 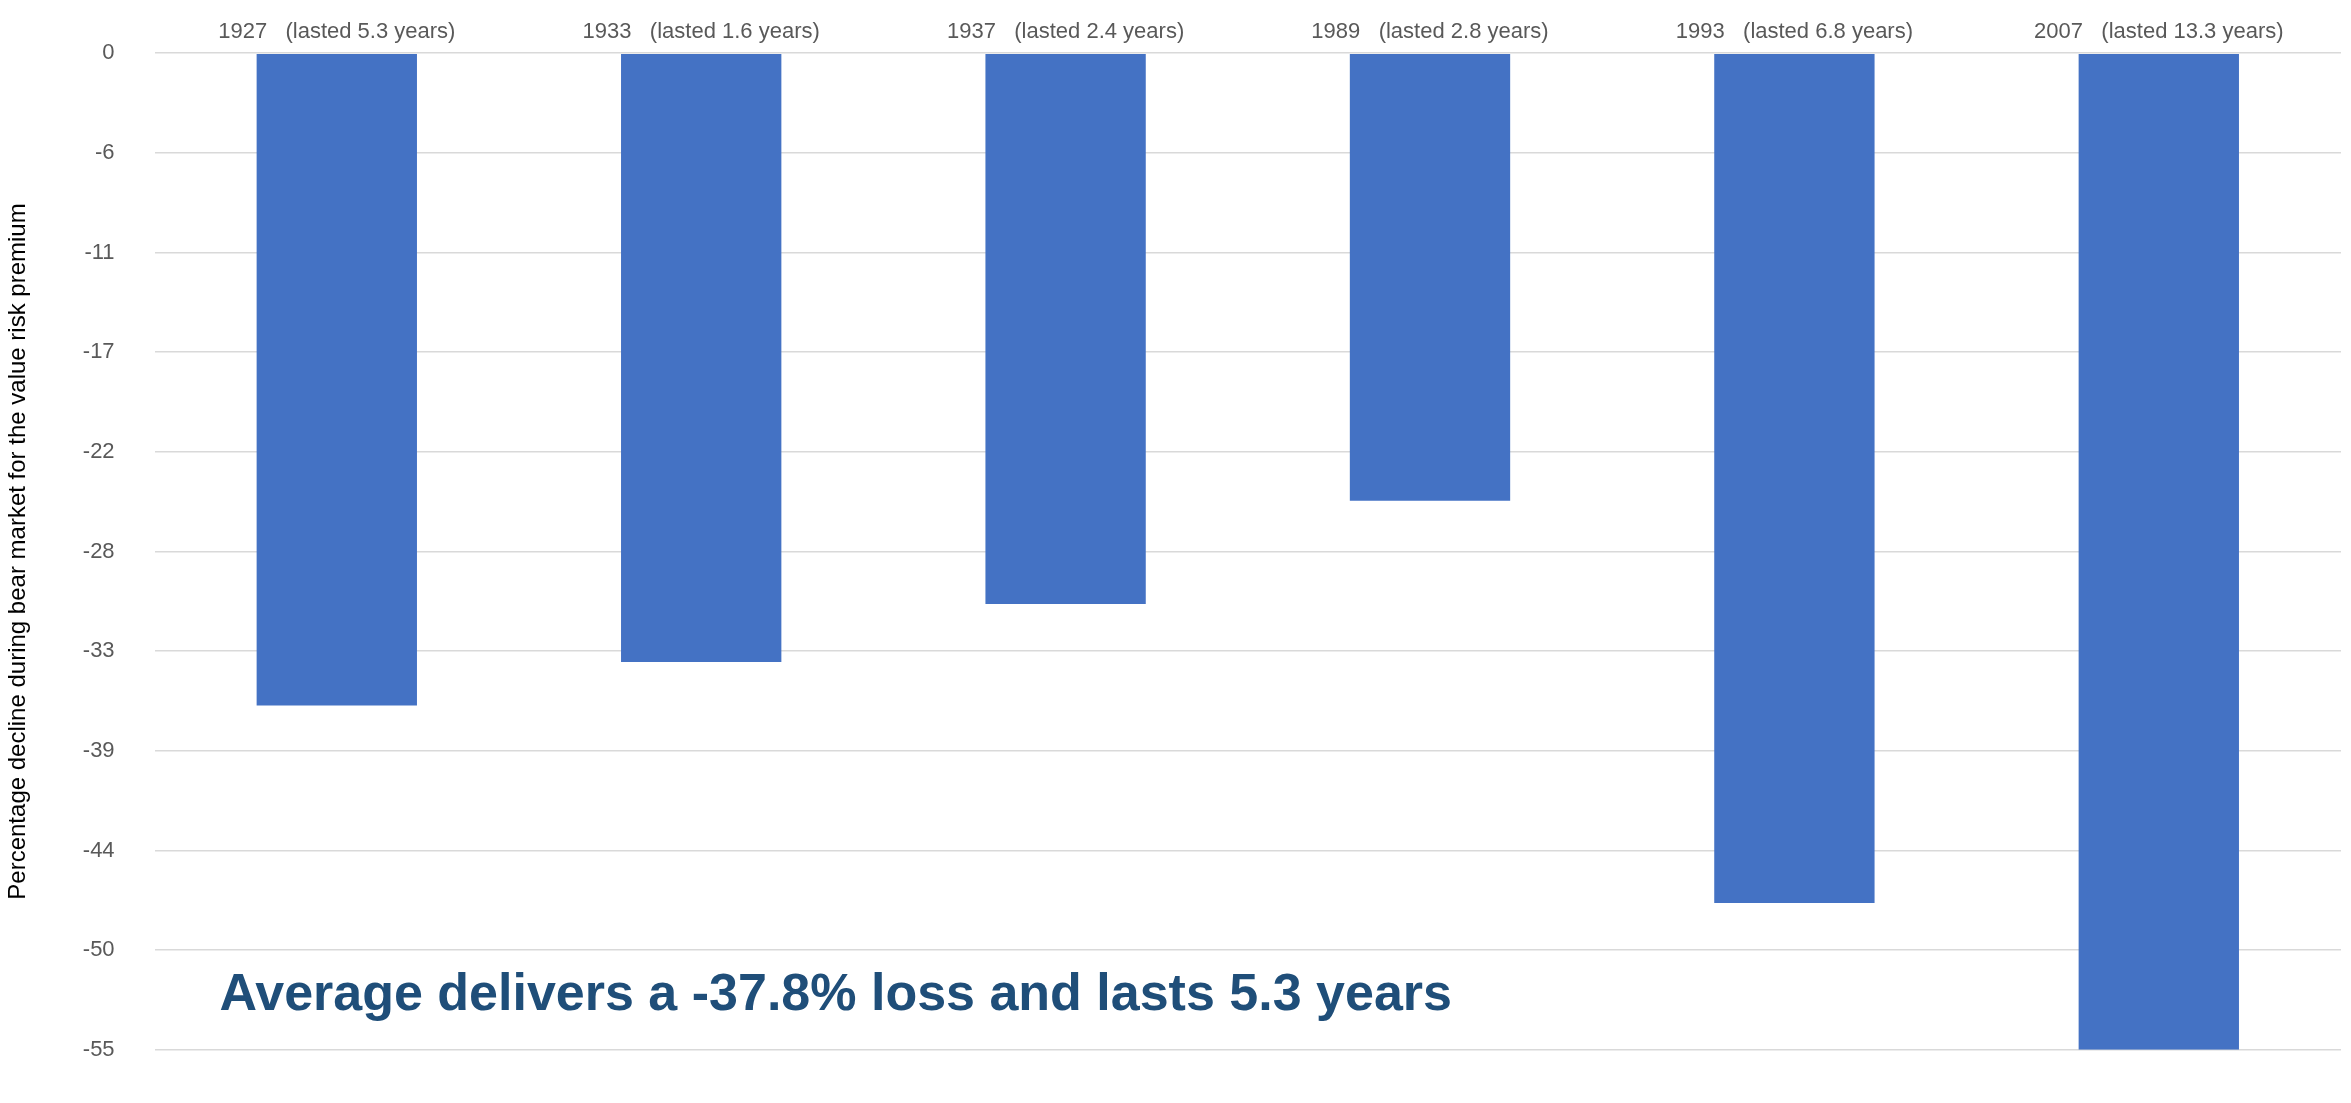 What do you see at coordinates (105, 151) in the screenshot?
I see `y-tick-label: -6` at bounding box center [105, 151].